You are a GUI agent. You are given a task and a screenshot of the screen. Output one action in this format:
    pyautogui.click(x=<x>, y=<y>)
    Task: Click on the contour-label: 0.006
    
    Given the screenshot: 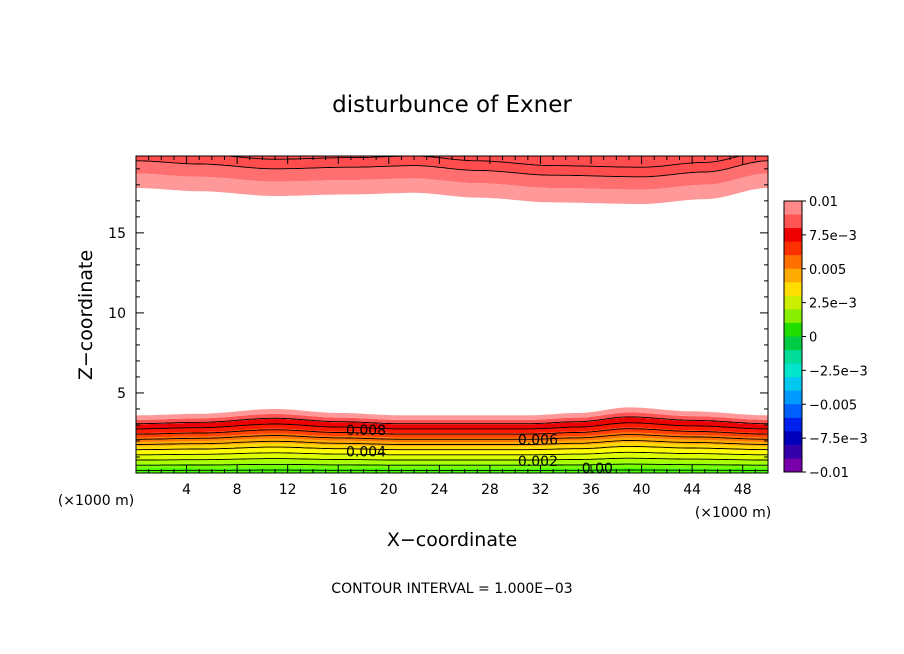 What is the action you would take?
    pyautogui.click(x=538, y=440)
    